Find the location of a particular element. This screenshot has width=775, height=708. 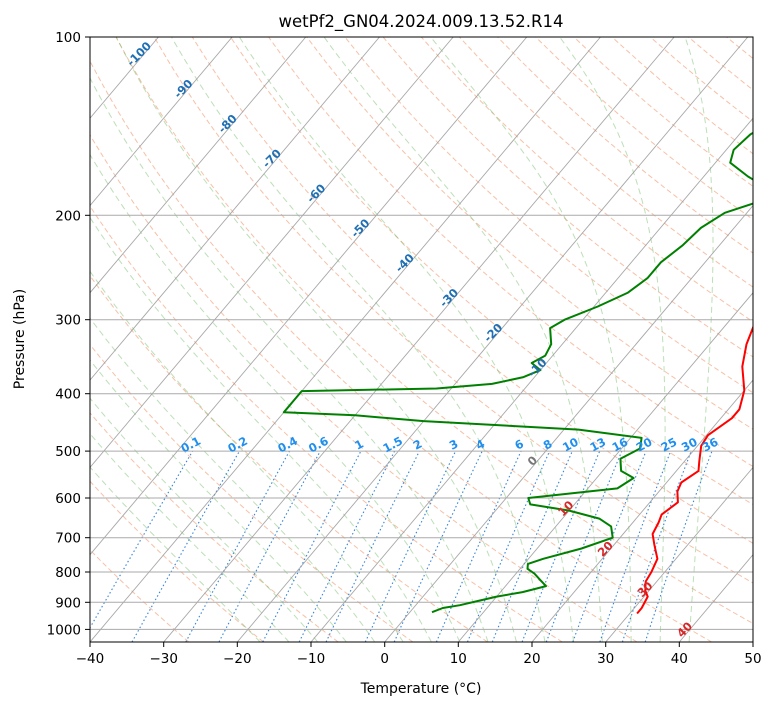

mixing-ratio-label: 36 is located at coordinates (710, 445).